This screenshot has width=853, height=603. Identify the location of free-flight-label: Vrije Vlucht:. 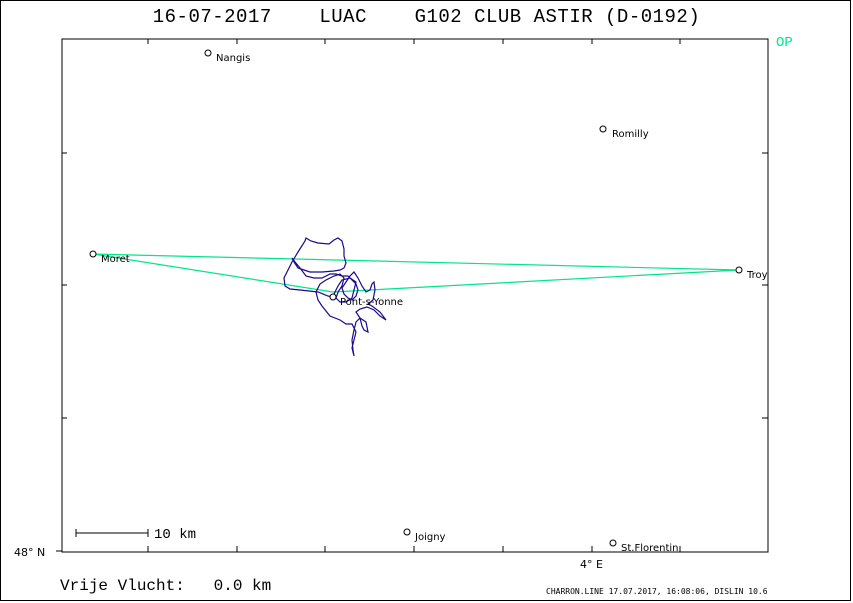
(122, 586).